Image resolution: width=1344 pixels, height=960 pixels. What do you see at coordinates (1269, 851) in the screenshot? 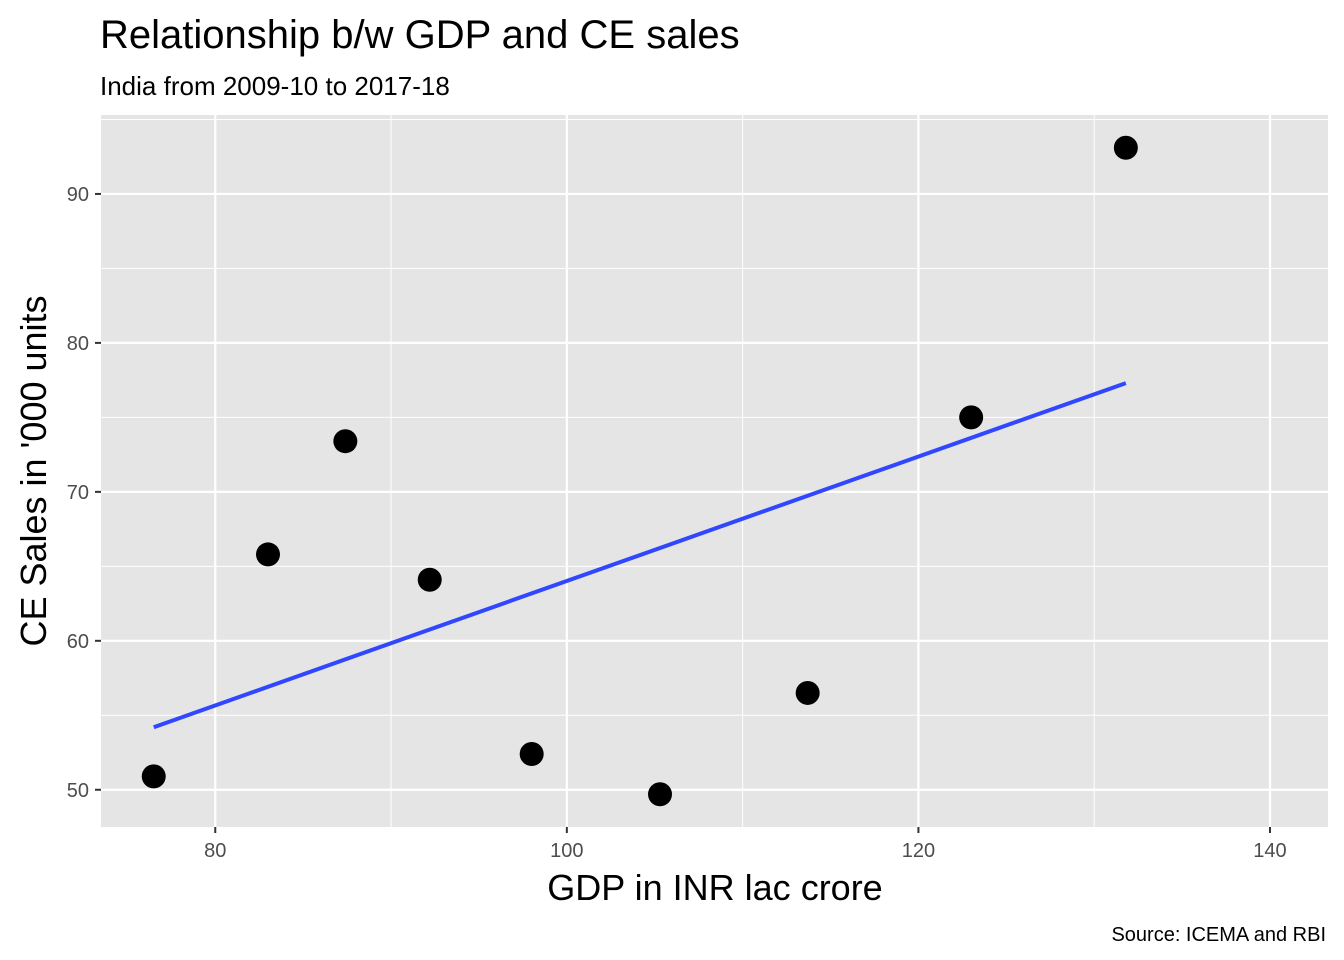
I see `x-tick-label: 140` at bounding box center [1269, 851].